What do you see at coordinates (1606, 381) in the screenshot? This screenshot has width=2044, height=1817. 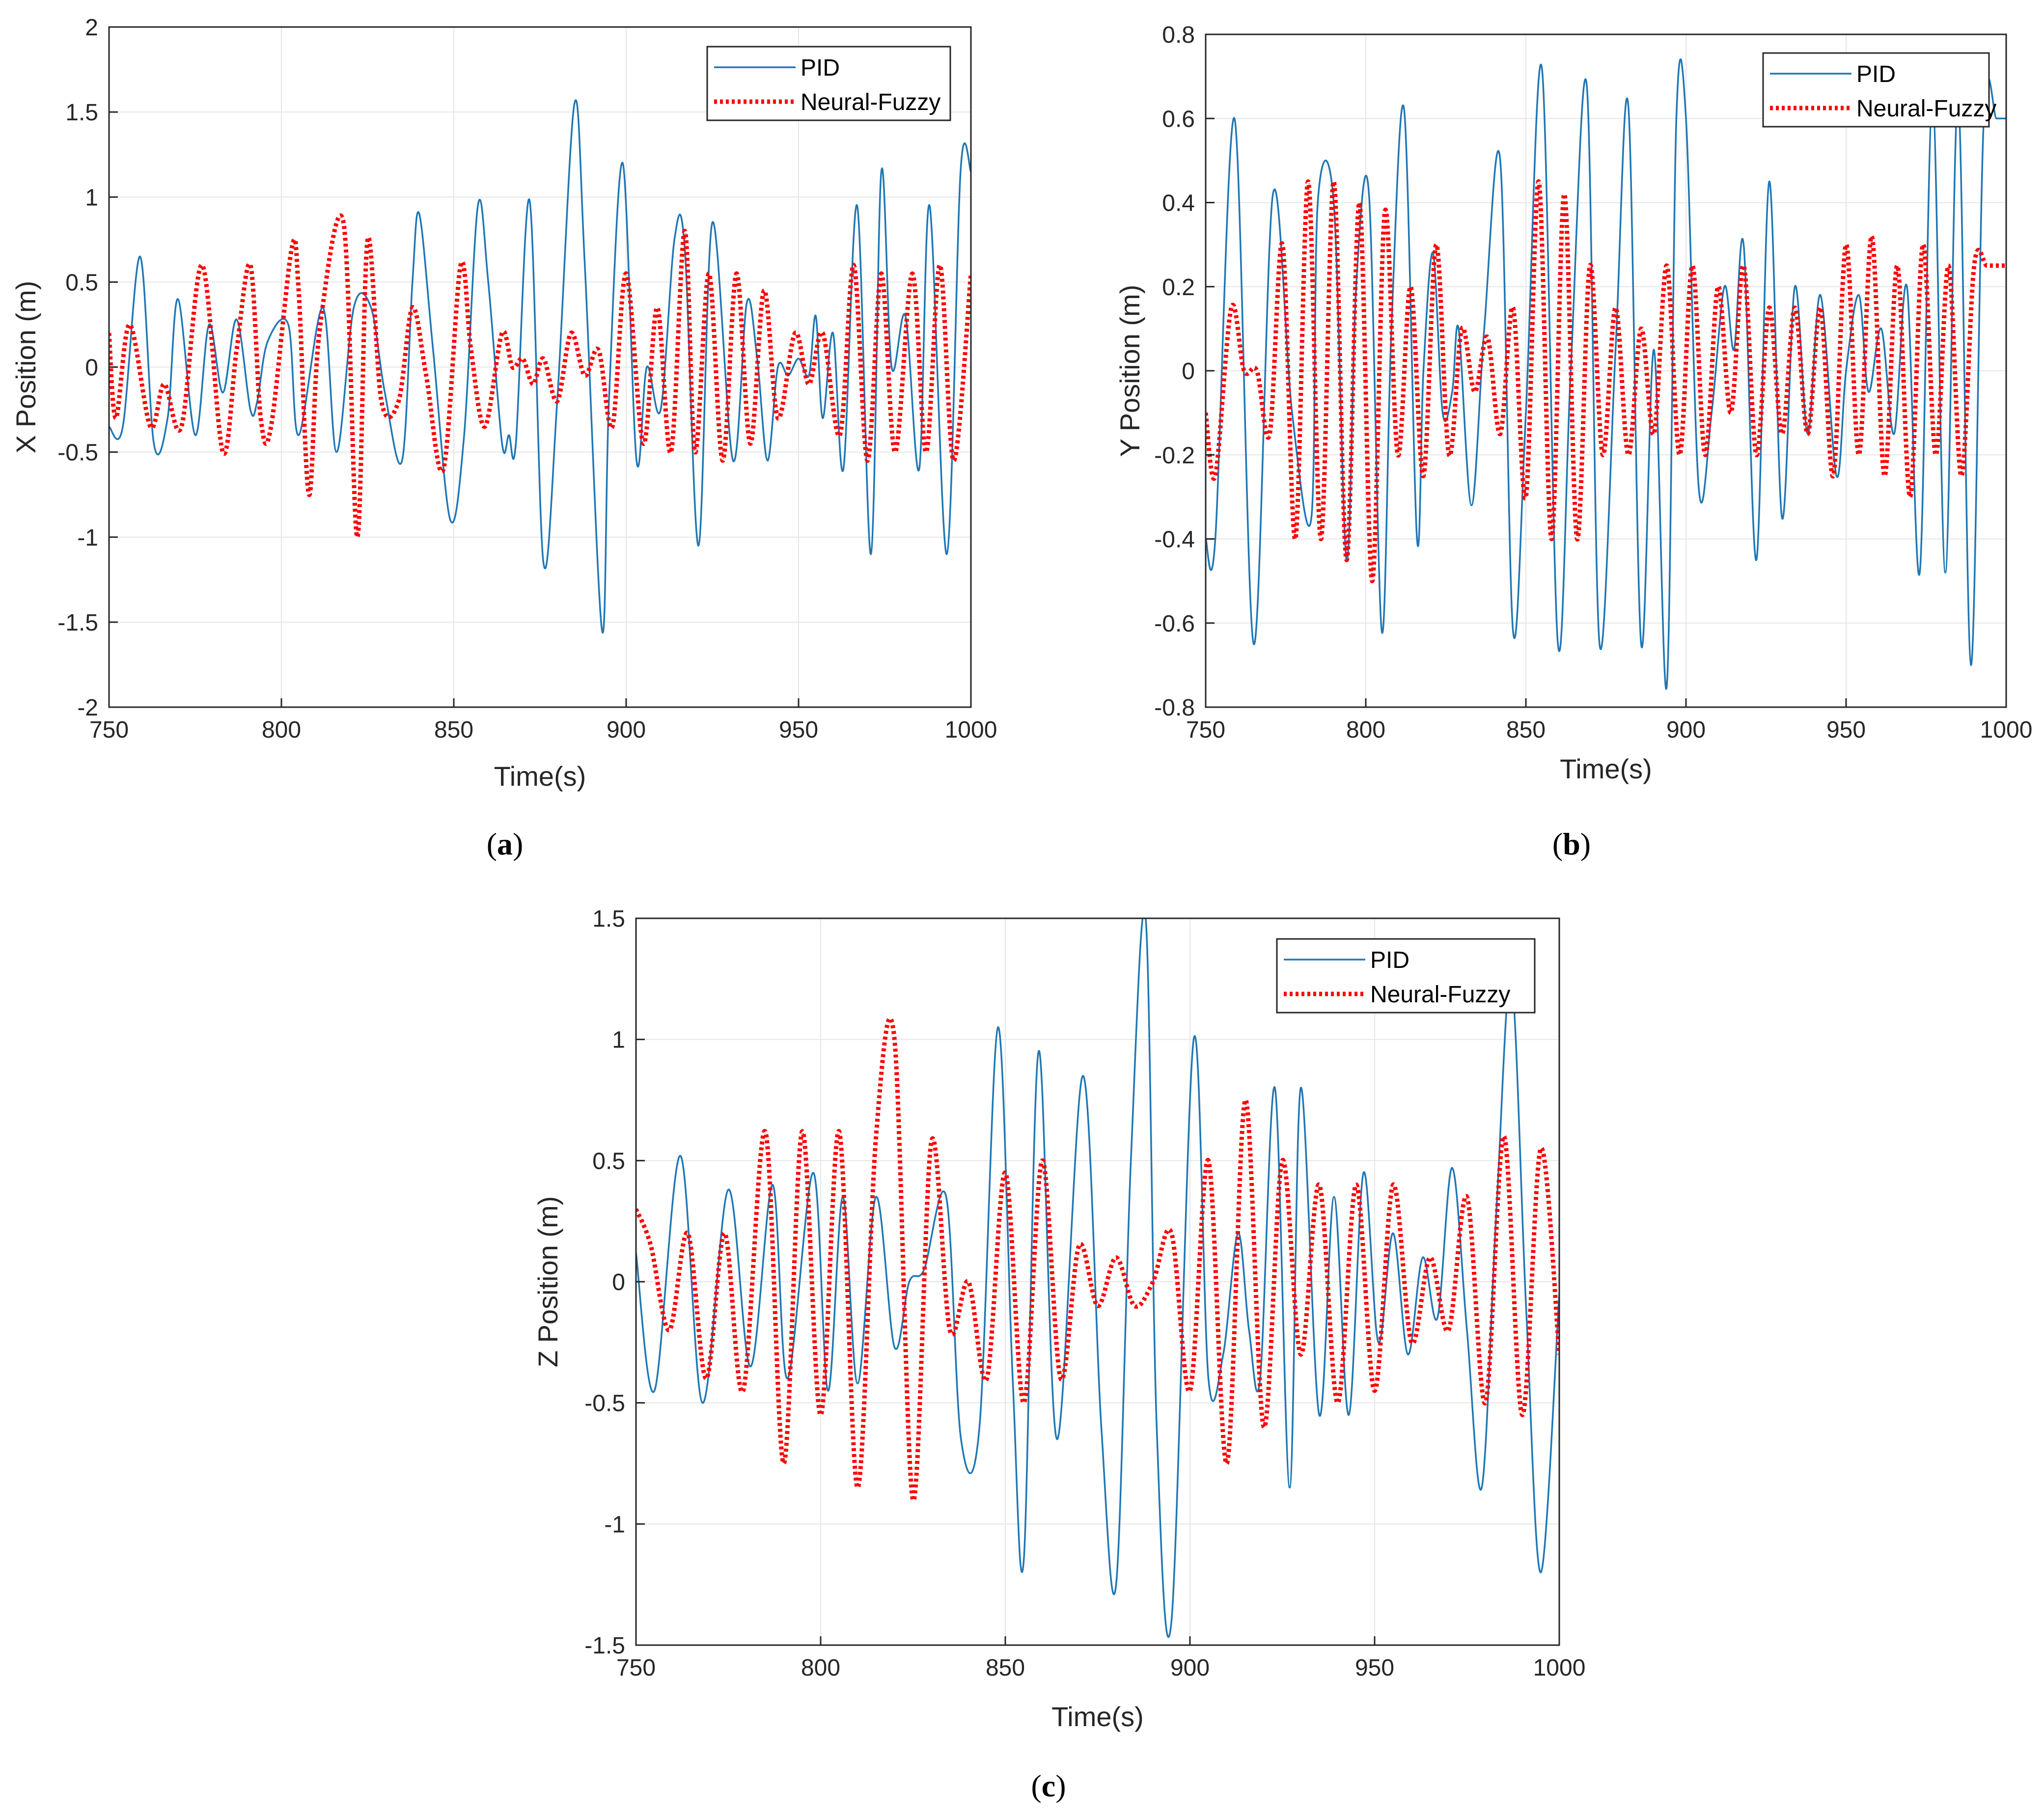 I see `series-line-b-neural-fuzzy` at bounding box center [1606, 381].